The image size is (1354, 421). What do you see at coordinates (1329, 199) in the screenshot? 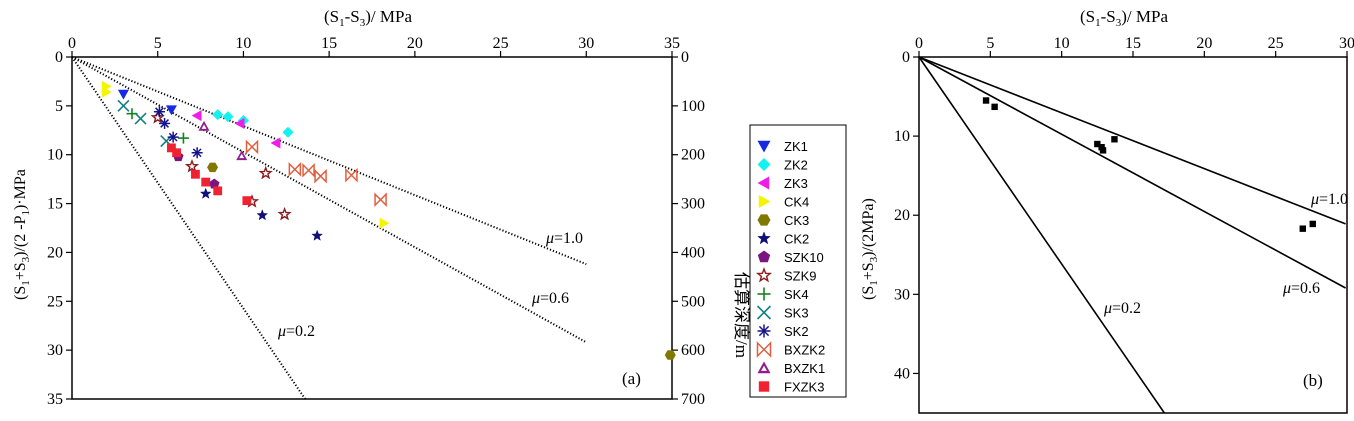
I see `panel-b-mu-1.0-label: μ=1.0` at bounding box center [1329, 199].